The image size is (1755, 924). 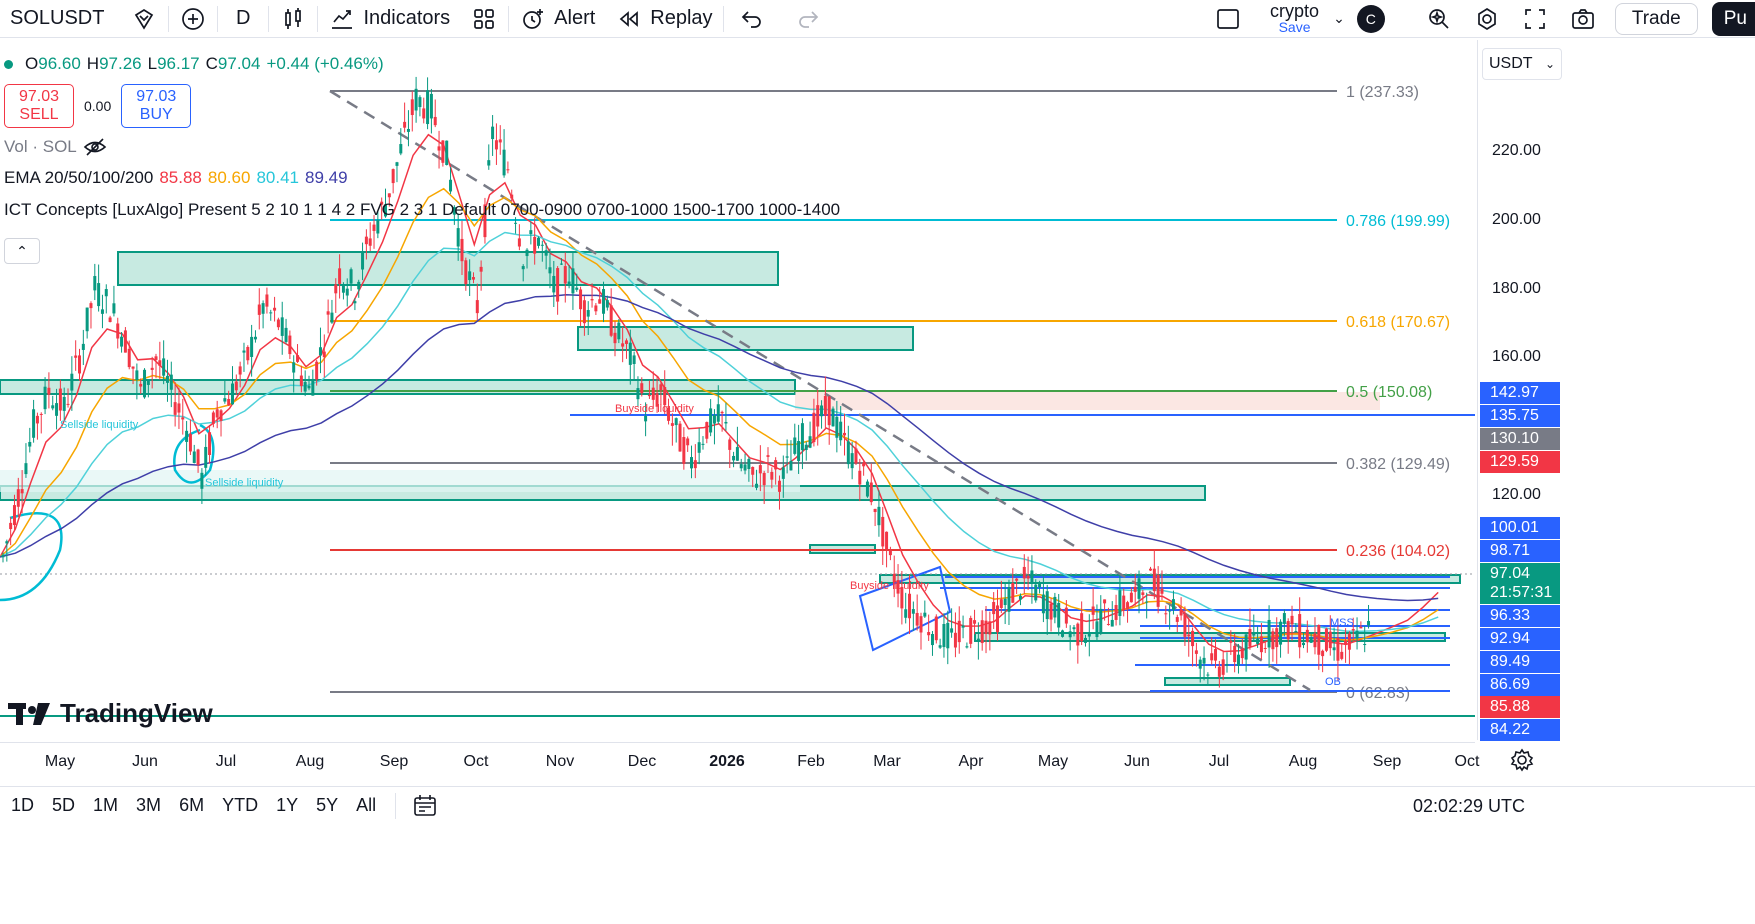 What do you see at coordinates (64, 805) in the screenshot?
I see `range-button-5d: 5D` at bounding box center [64, 805].